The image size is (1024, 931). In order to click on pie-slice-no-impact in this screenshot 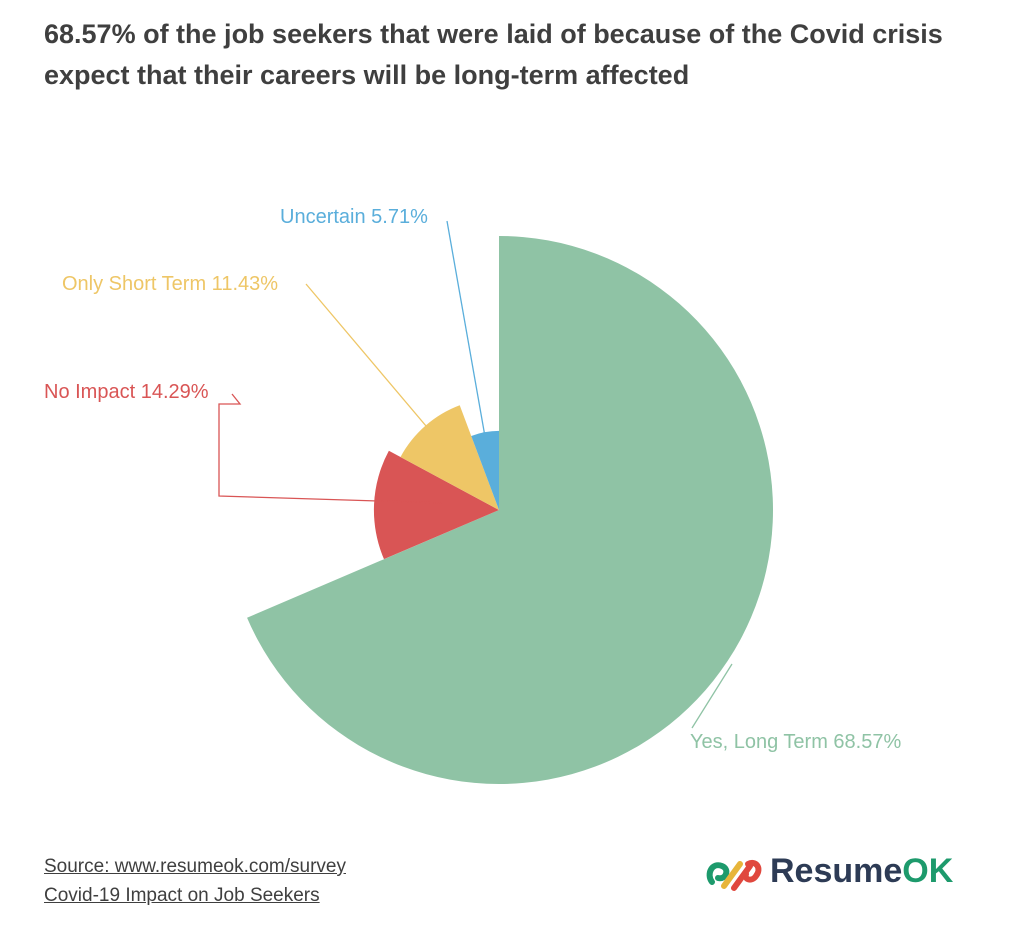, I will do `click(436, 505)`.